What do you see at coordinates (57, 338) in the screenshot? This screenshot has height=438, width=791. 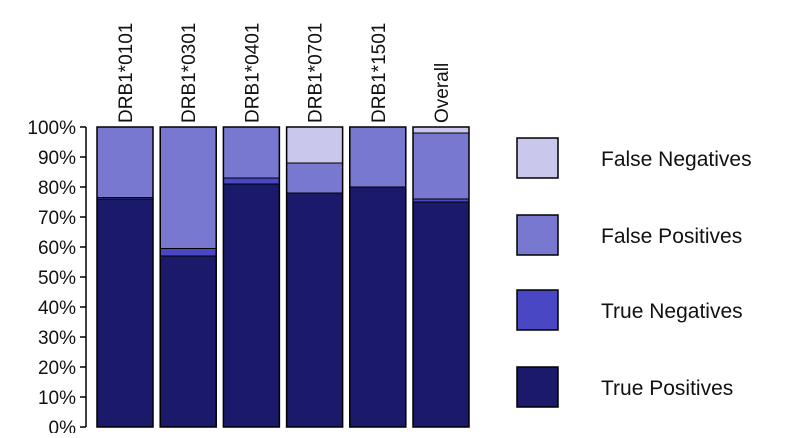 I see `y-tick-label: 30%` at bounding box center [57, 338].